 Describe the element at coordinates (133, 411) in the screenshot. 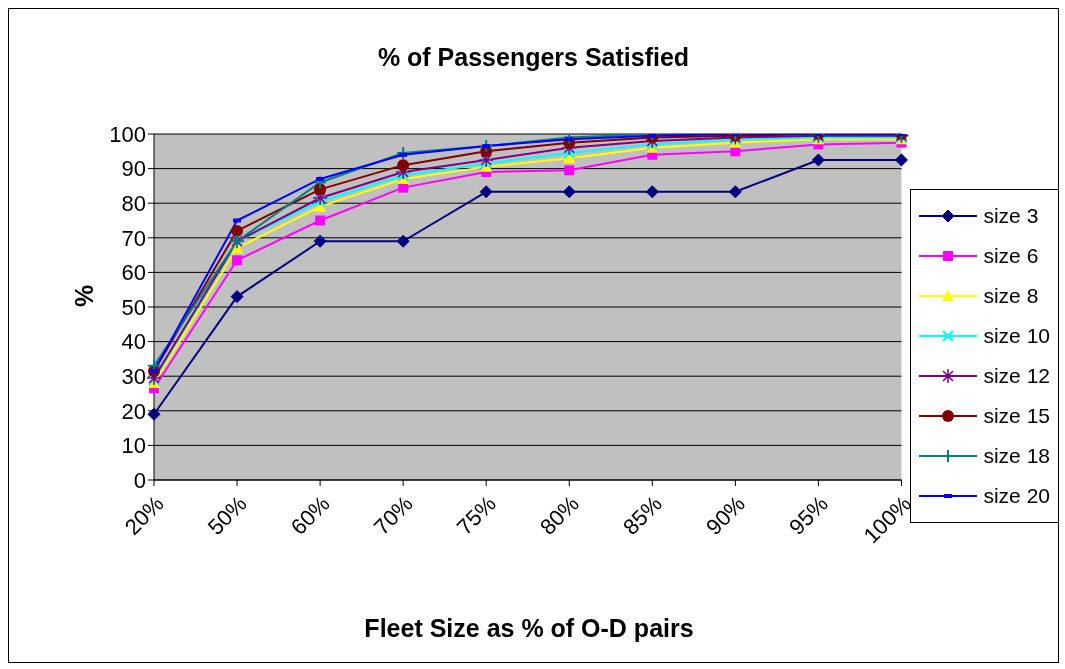

I see `y-tick-label: 20` at that location.